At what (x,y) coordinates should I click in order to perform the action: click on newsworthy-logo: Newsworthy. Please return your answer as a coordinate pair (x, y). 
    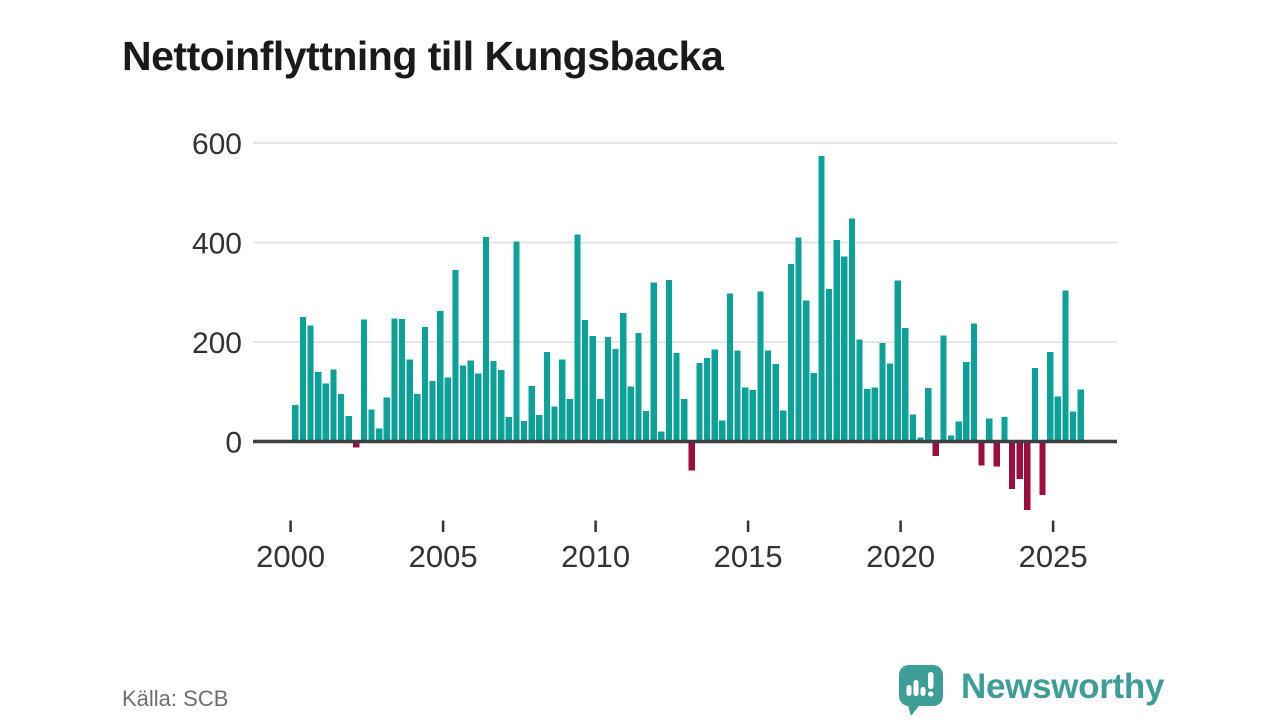
    Looking at the image, I should click on (1031, 690).